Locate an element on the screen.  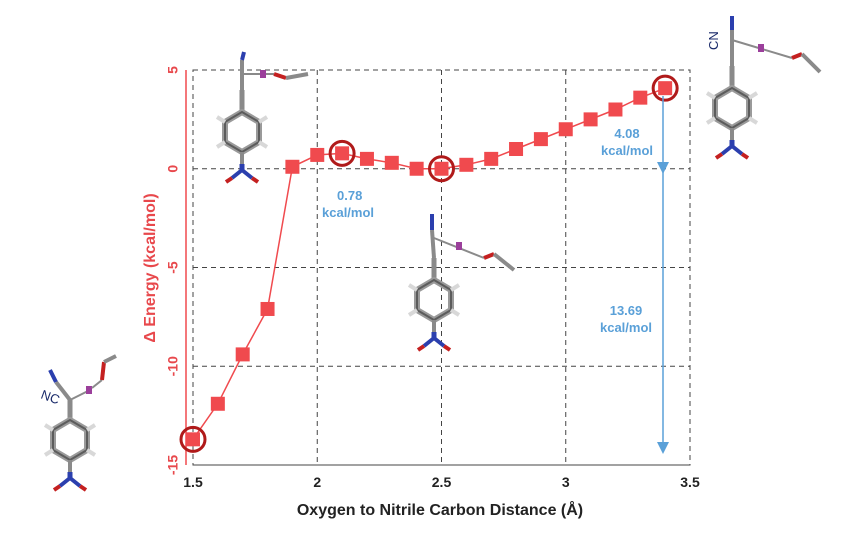
x-tick-label: 3 is located at coordinates (566, 482).